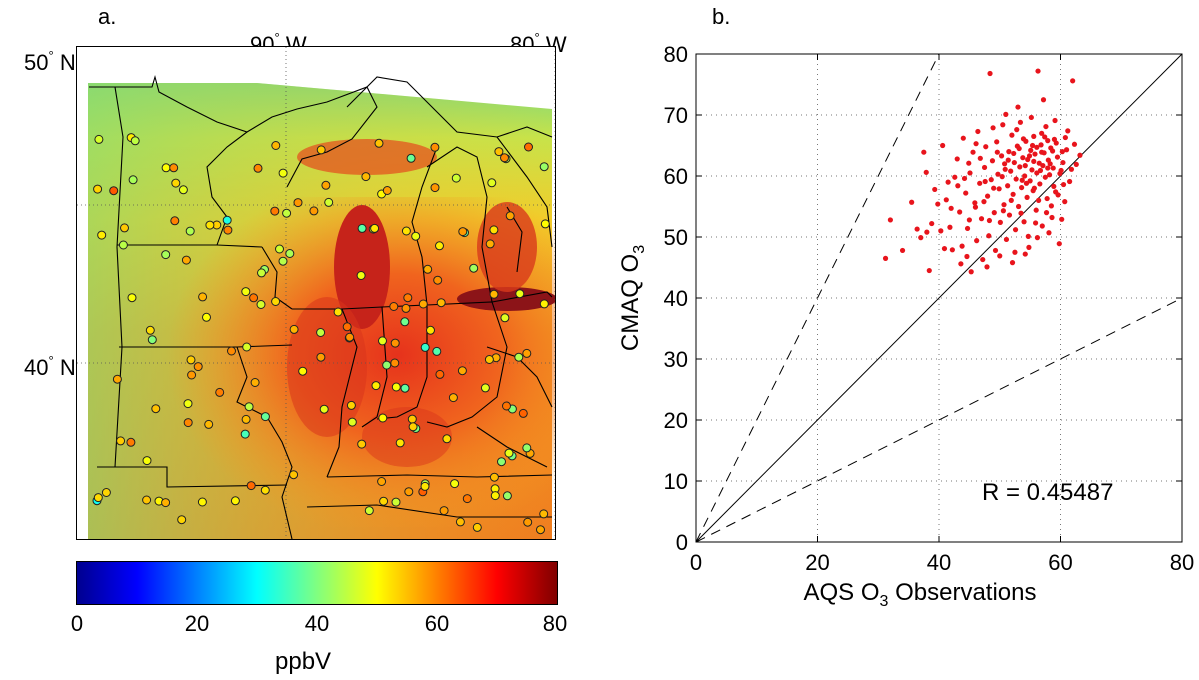  What do you see at coordinates (1060, 562) in the screenshot?
I see `x-tick-label: 60` at bounding box center [1060, 562].